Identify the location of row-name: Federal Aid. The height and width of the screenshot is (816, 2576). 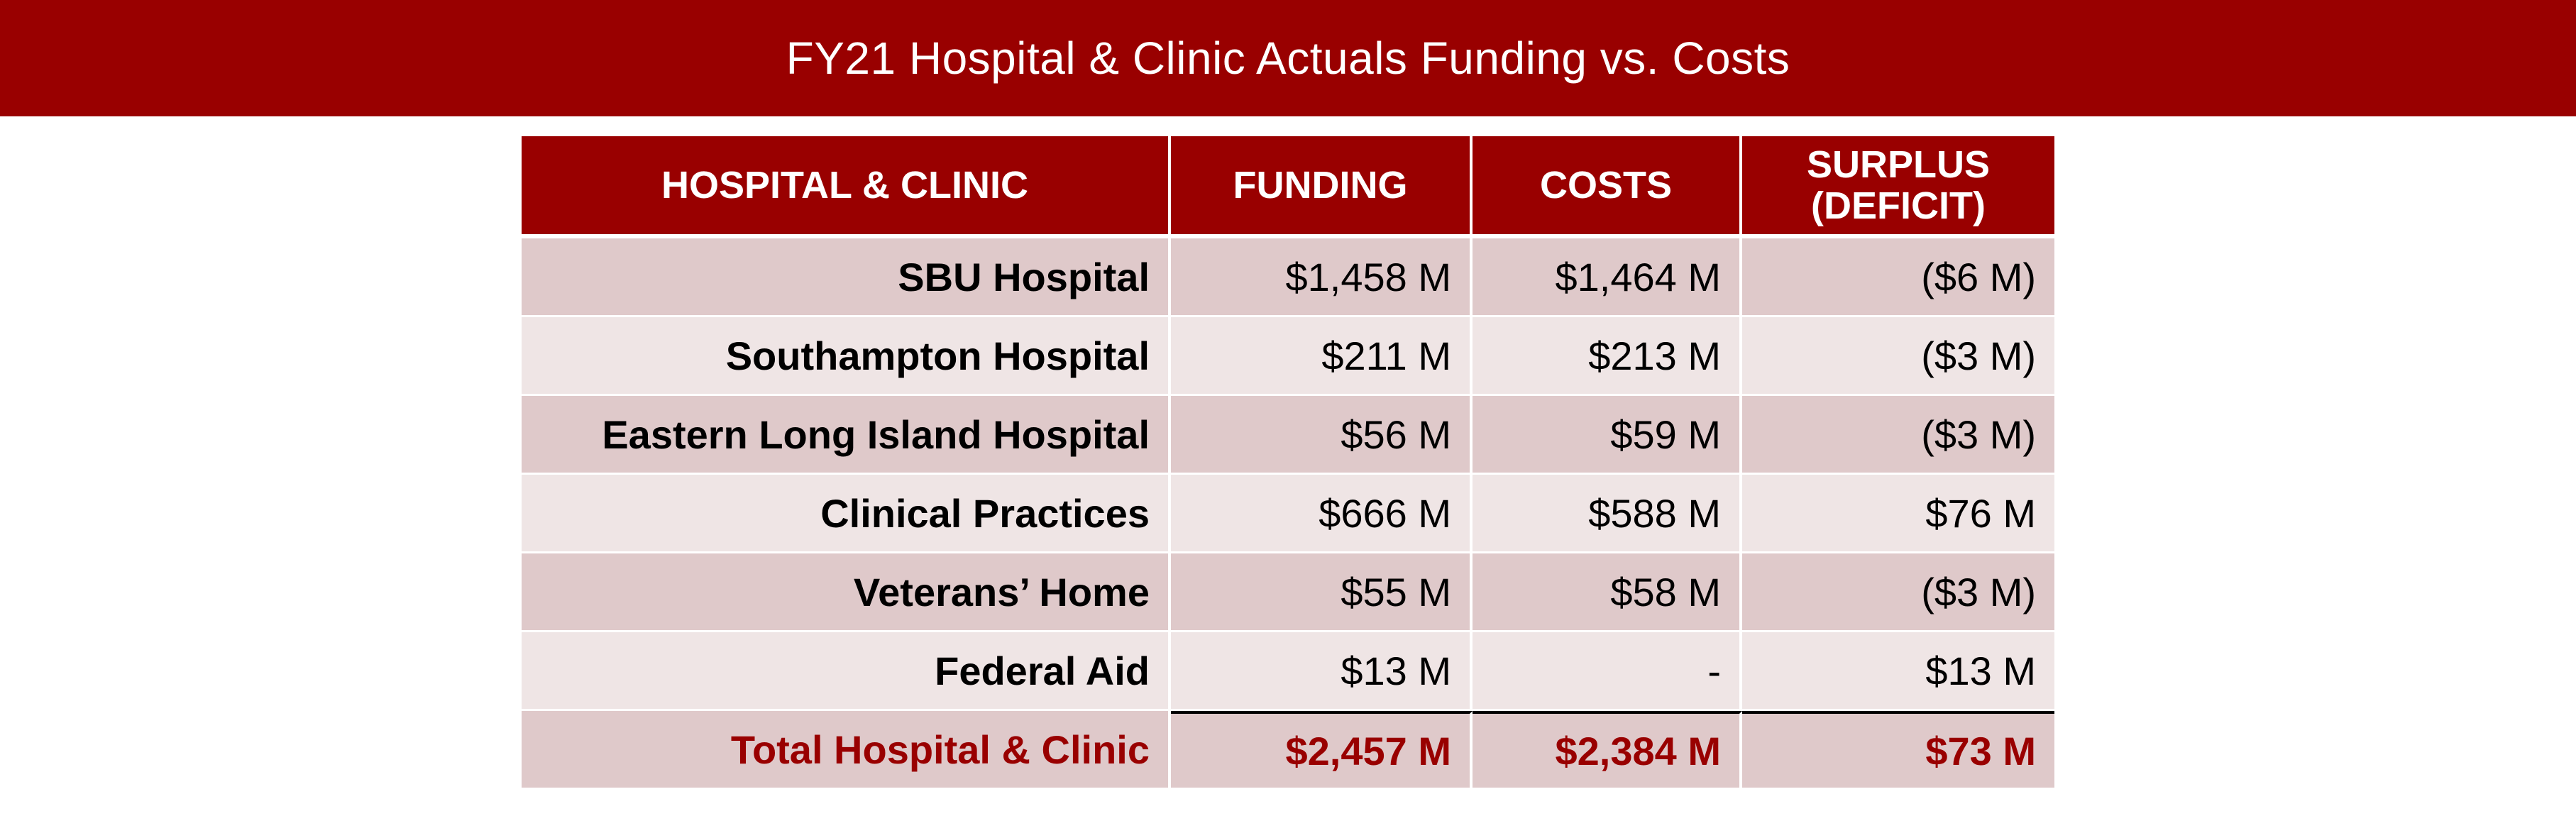
(846, 671).